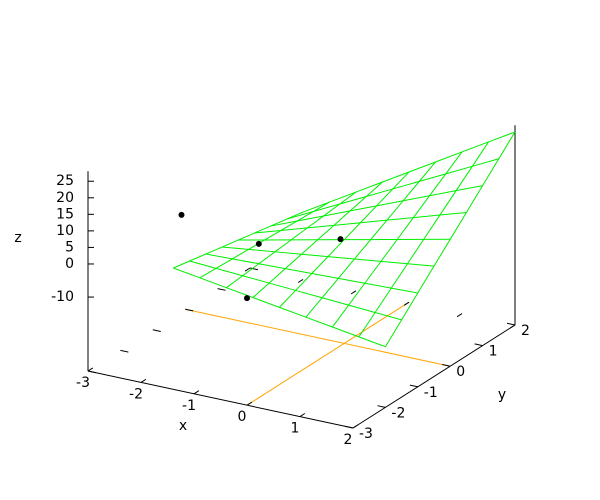 The width and height of the screenshot is (600, 500). Describe the element at coordinates (65, 181) in the screenshot. I see `z-tick-label: 25` at that location.